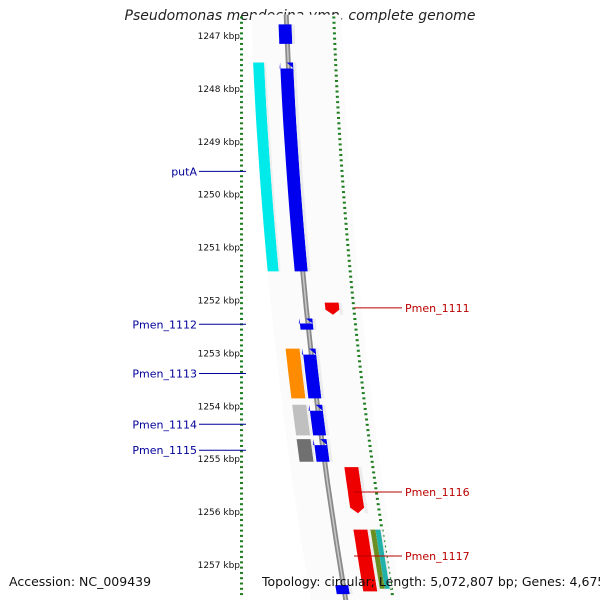 The image size is (600, 600). What do you see at coordinates (184, 171) in the screenshot?
I see `gene-label-left: putA` at bounding box center [184, 171].